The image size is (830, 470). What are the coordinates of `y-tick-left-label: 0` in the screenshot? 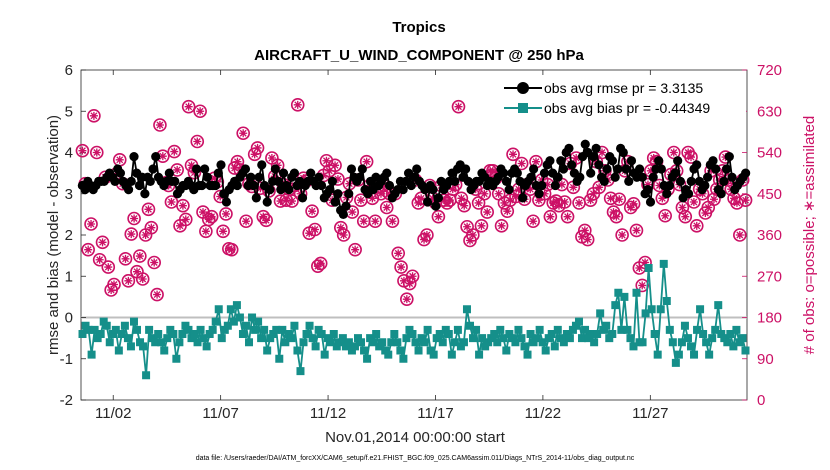 It's located at (69, 318).